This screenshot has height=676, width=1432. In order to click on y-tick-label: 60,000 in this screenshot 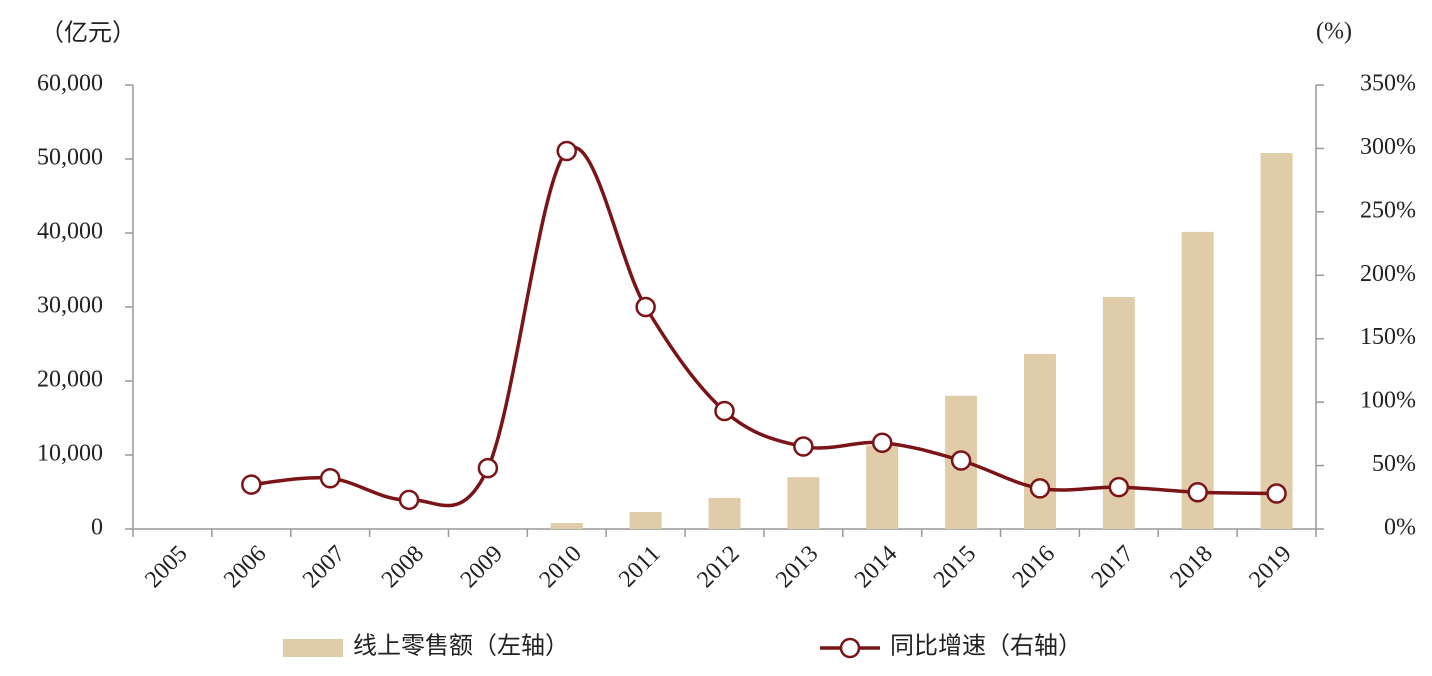, I will do `click(70, 84)`.